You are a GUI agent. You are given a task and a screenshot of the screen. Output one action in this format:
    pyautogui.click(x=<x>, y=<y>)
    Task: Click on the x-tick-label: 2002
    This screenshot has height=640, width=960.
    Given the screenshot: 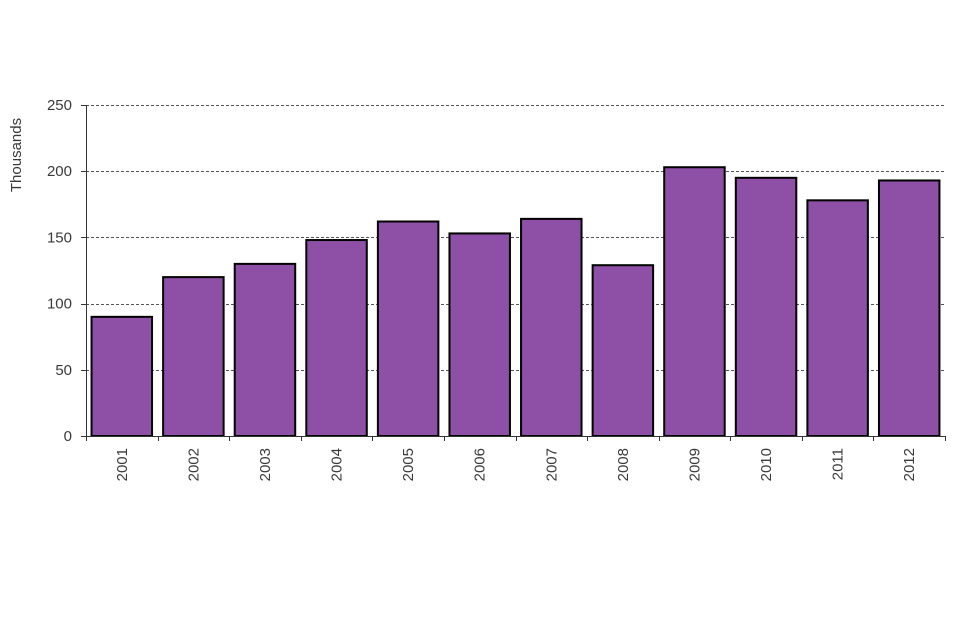 What is the action you would take?
    pyautogui.click(x=193, y=464)
    